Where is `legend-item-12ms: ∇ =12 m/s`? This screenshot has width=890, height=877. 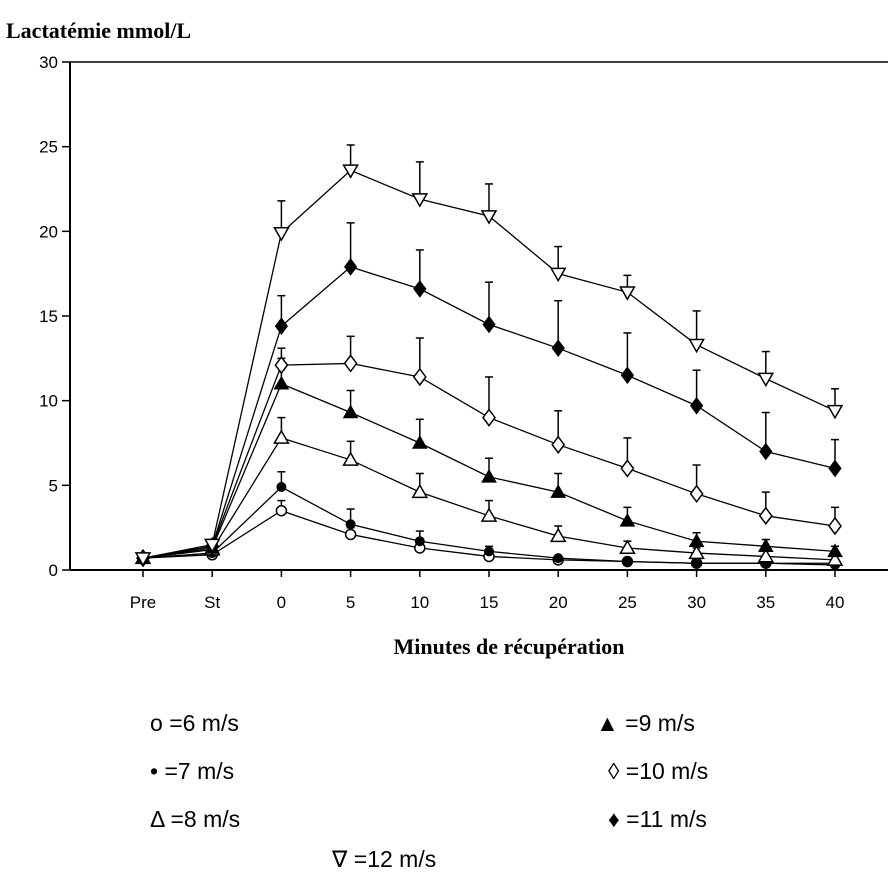
legend-item-12ms: ∇ =12 m/s is located at coordinates (384, 859).